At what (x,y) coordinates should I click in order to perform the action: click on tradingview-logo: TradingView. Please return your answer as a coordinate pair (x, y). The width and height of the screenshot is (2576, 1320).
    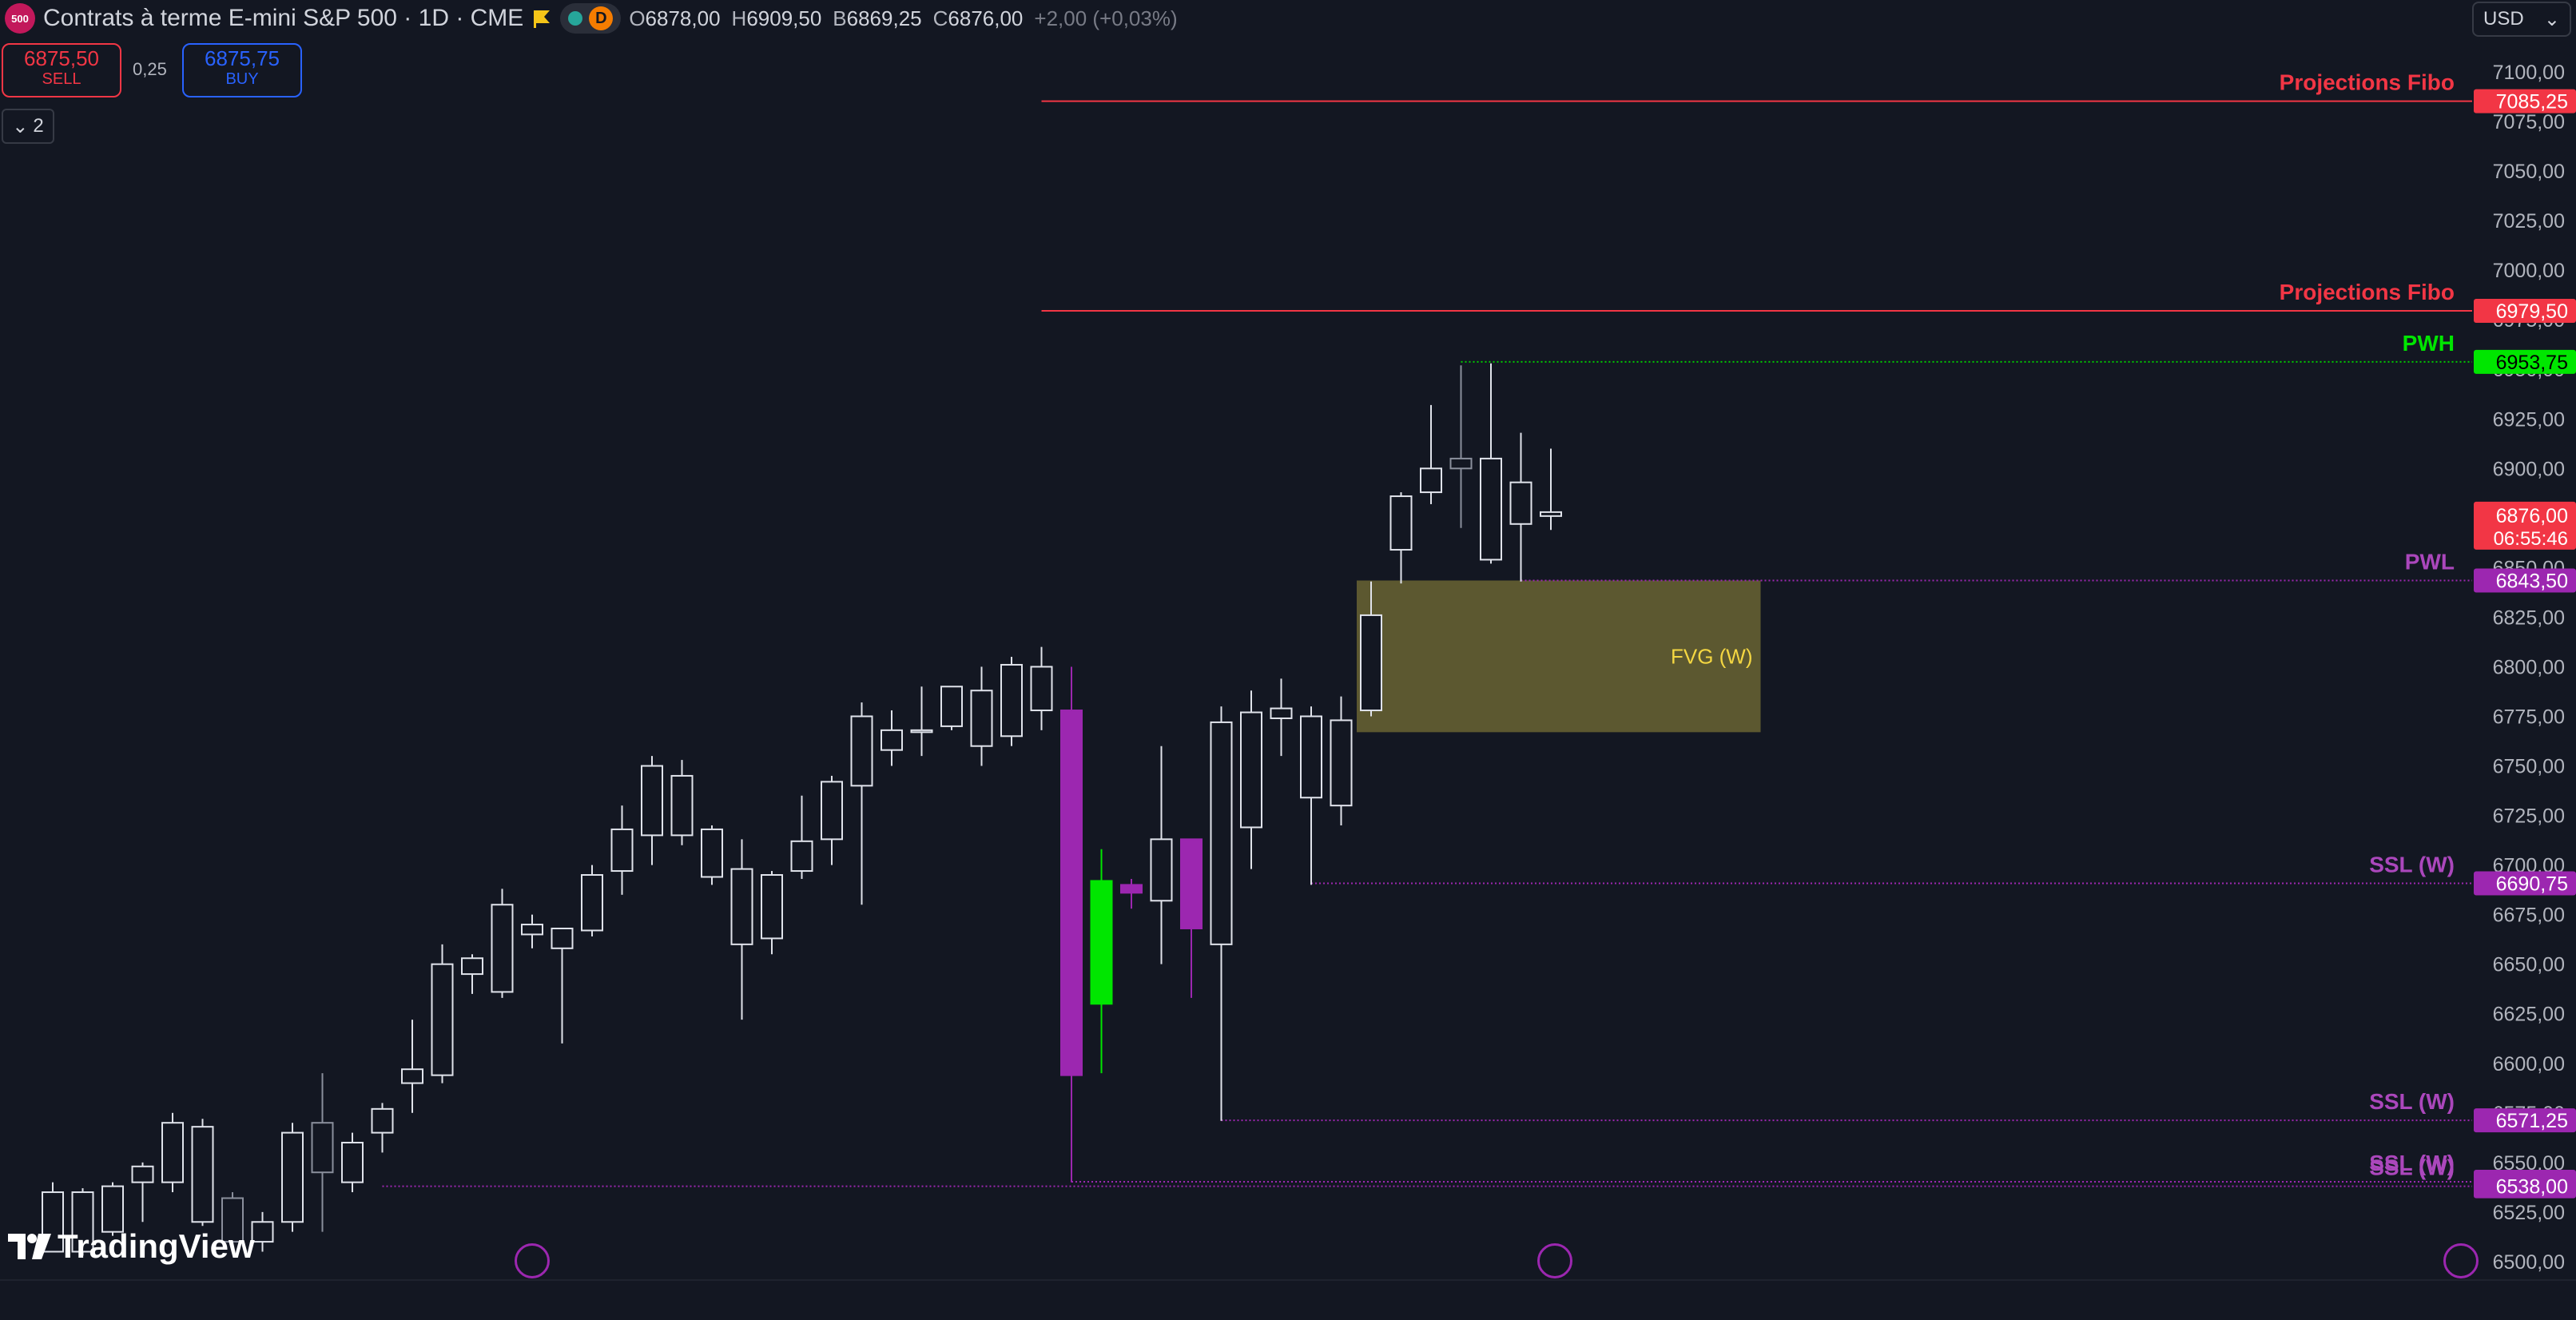
    Looking at the image, I should click on (131, 1246).